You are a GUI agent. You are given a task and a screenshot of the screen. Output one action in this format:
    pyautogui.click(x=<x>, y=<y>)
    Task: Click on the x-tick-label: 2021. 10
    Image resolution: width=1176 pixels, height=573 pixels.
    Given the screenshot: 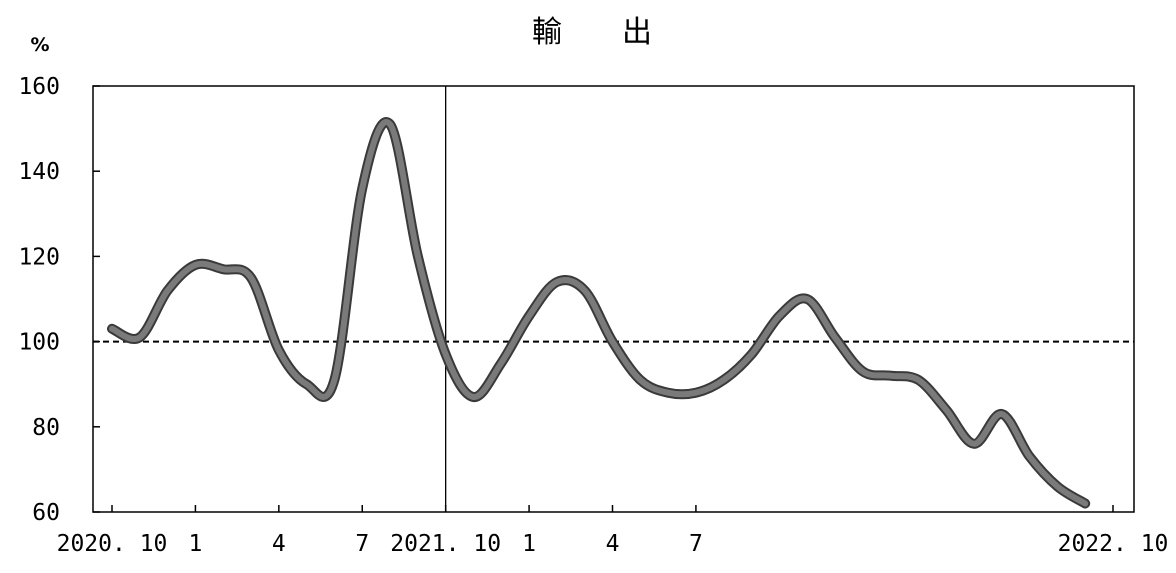 What is the action you would take?
    pyautogui.click(x=445, y=544)
    